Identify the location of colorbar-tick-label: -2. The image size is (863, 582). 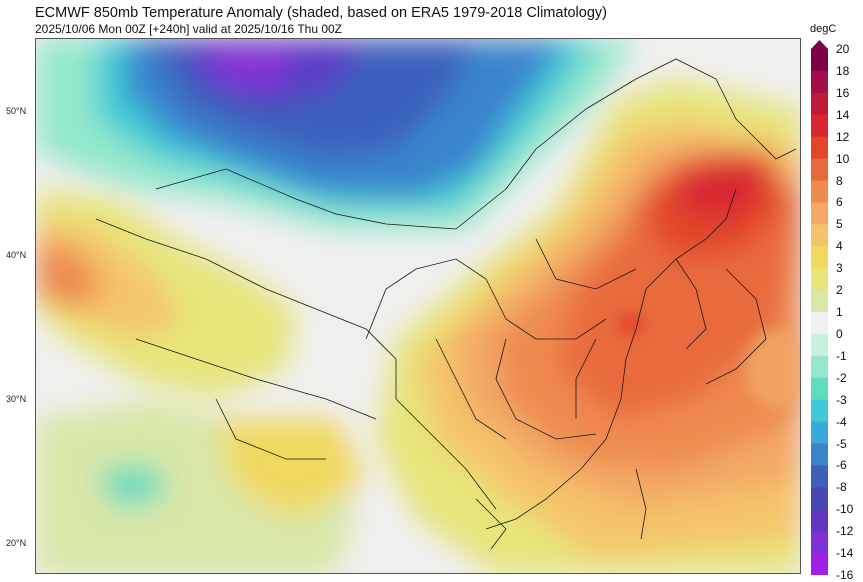
(841, 377).